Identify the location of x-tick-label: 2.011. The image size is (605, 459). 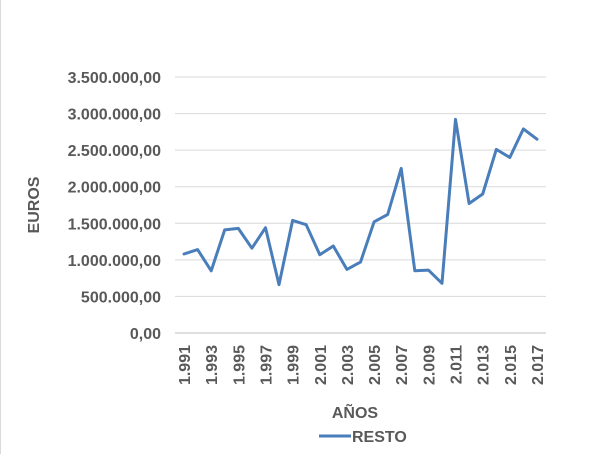
(457, 364).